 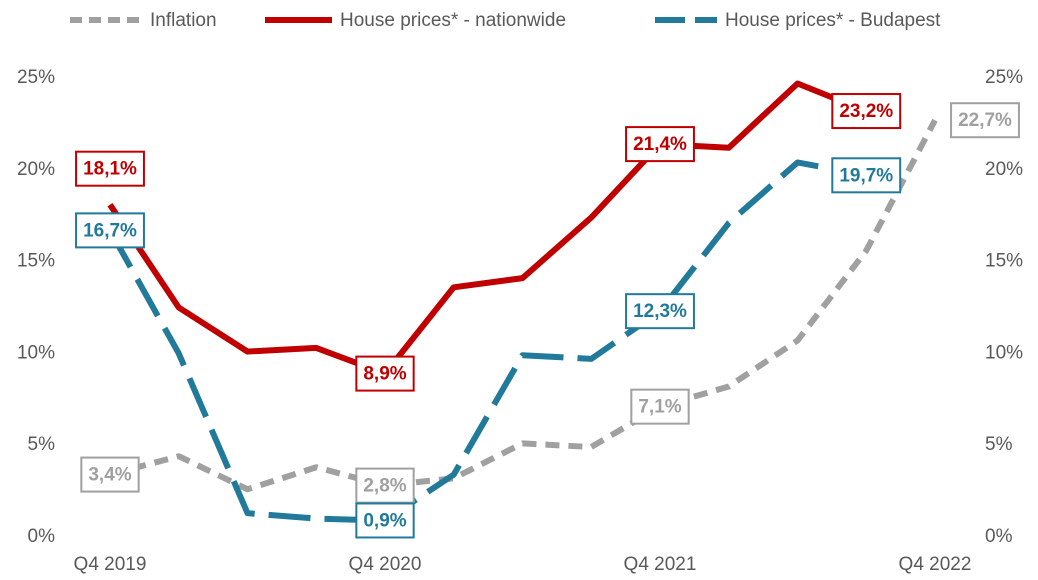 I want to click on data-label: 8,9%, so click(x=385, y=373).